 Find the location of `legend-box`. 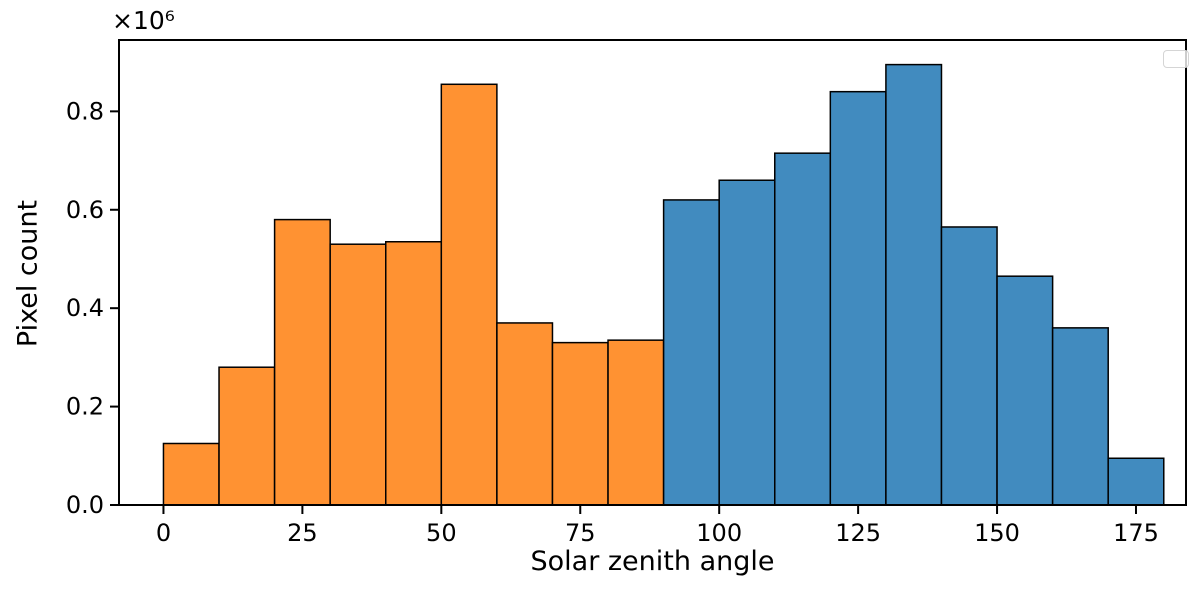

legend-box is located at coordinates (1176, 59).